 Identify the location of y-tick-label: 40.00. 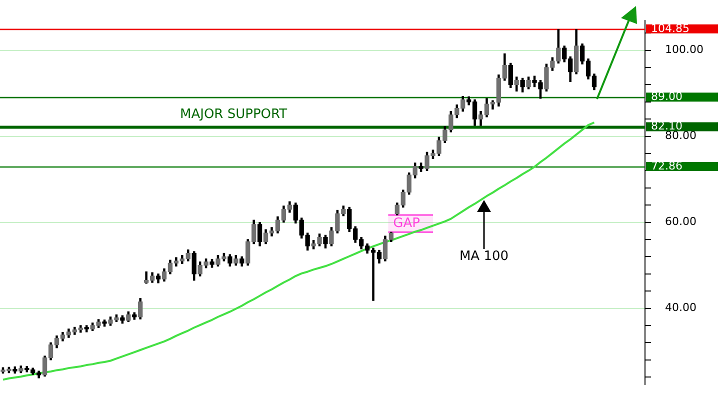
(680, 307).